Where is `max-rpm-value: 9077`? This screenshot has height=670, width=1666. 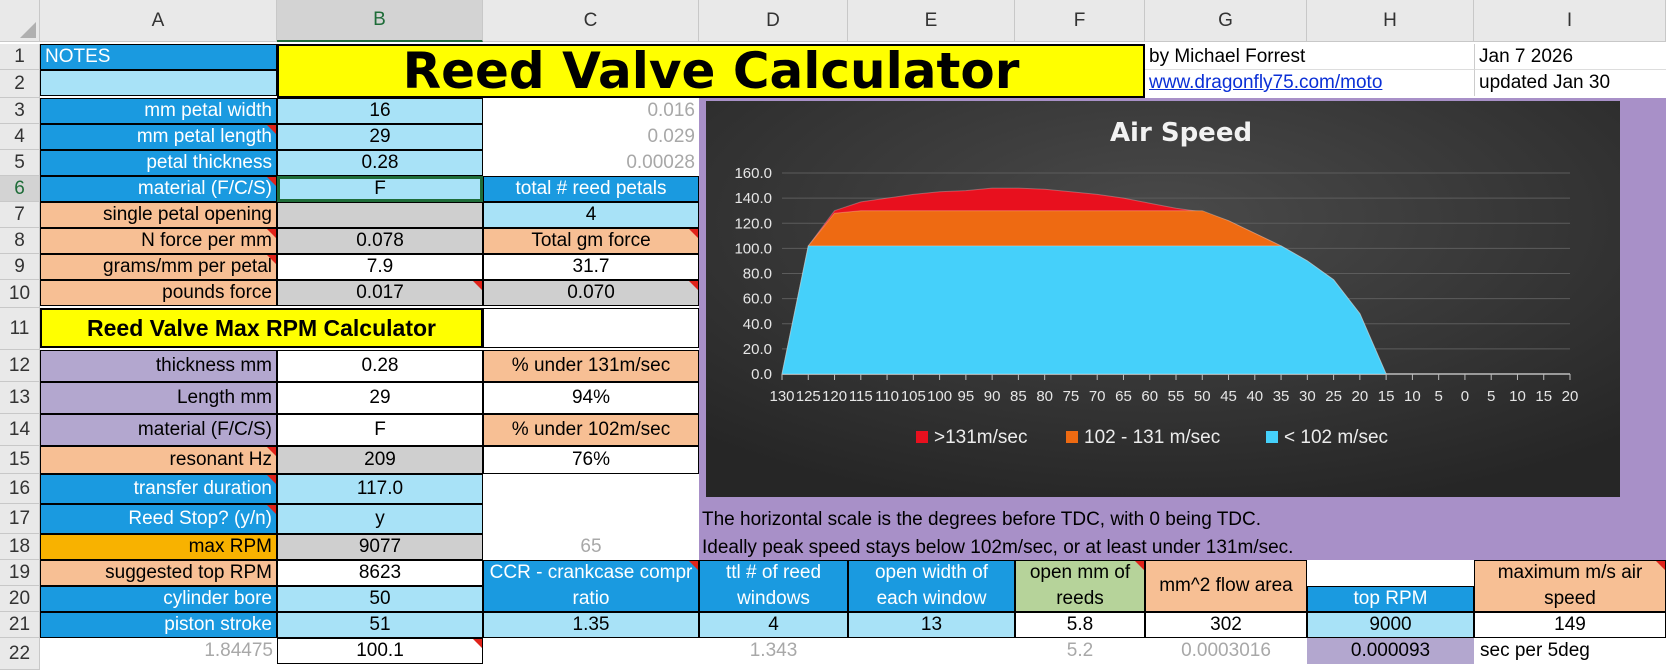 max-rpm-value: 9077 is located at coordinates (380, 547).